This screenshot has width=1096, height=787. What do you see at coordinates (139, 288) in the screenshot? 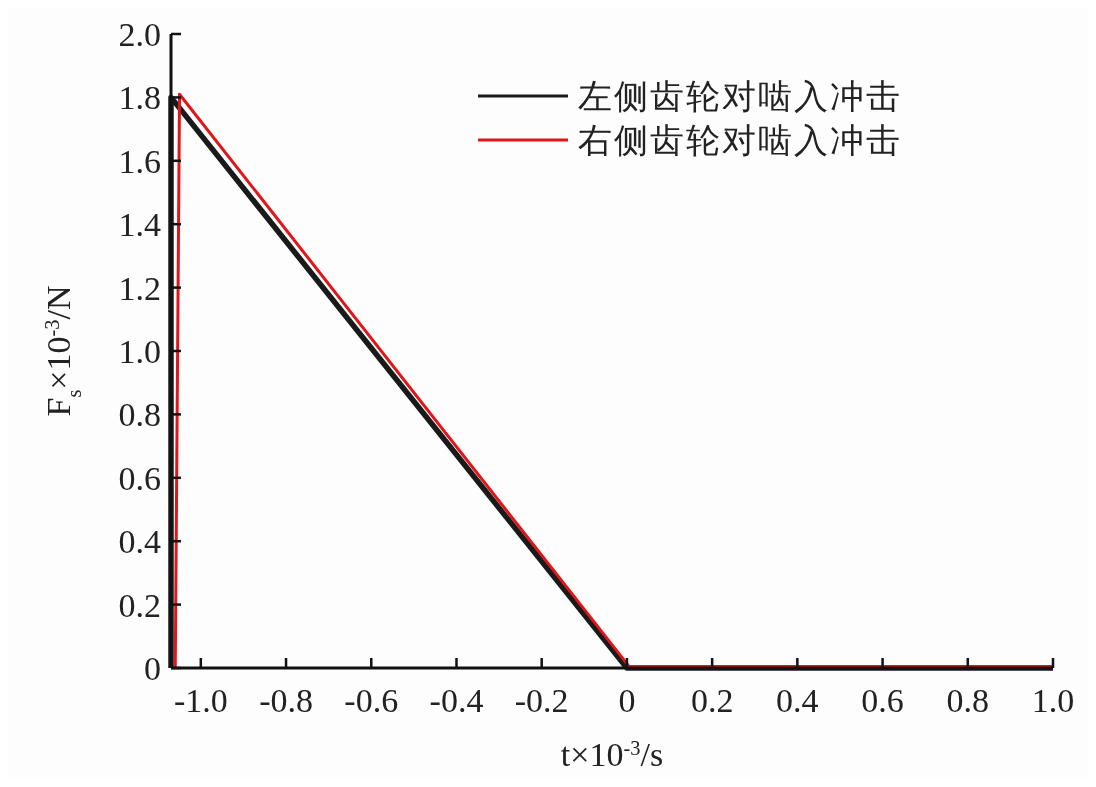
I see `y-tick-label: 1.2` at bounding box center [139, 288].